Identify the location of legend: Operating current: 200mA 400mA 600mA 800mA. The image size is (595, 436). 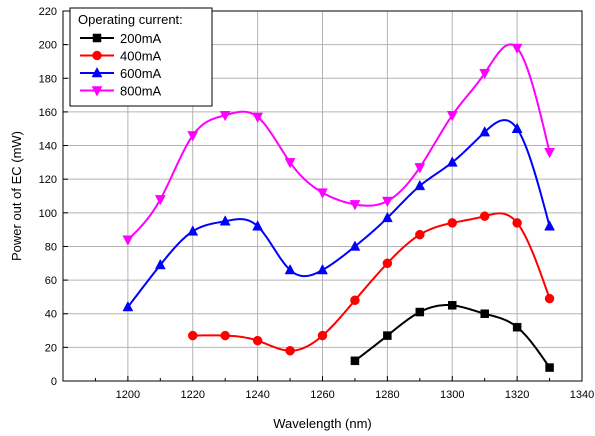
(141, 57).